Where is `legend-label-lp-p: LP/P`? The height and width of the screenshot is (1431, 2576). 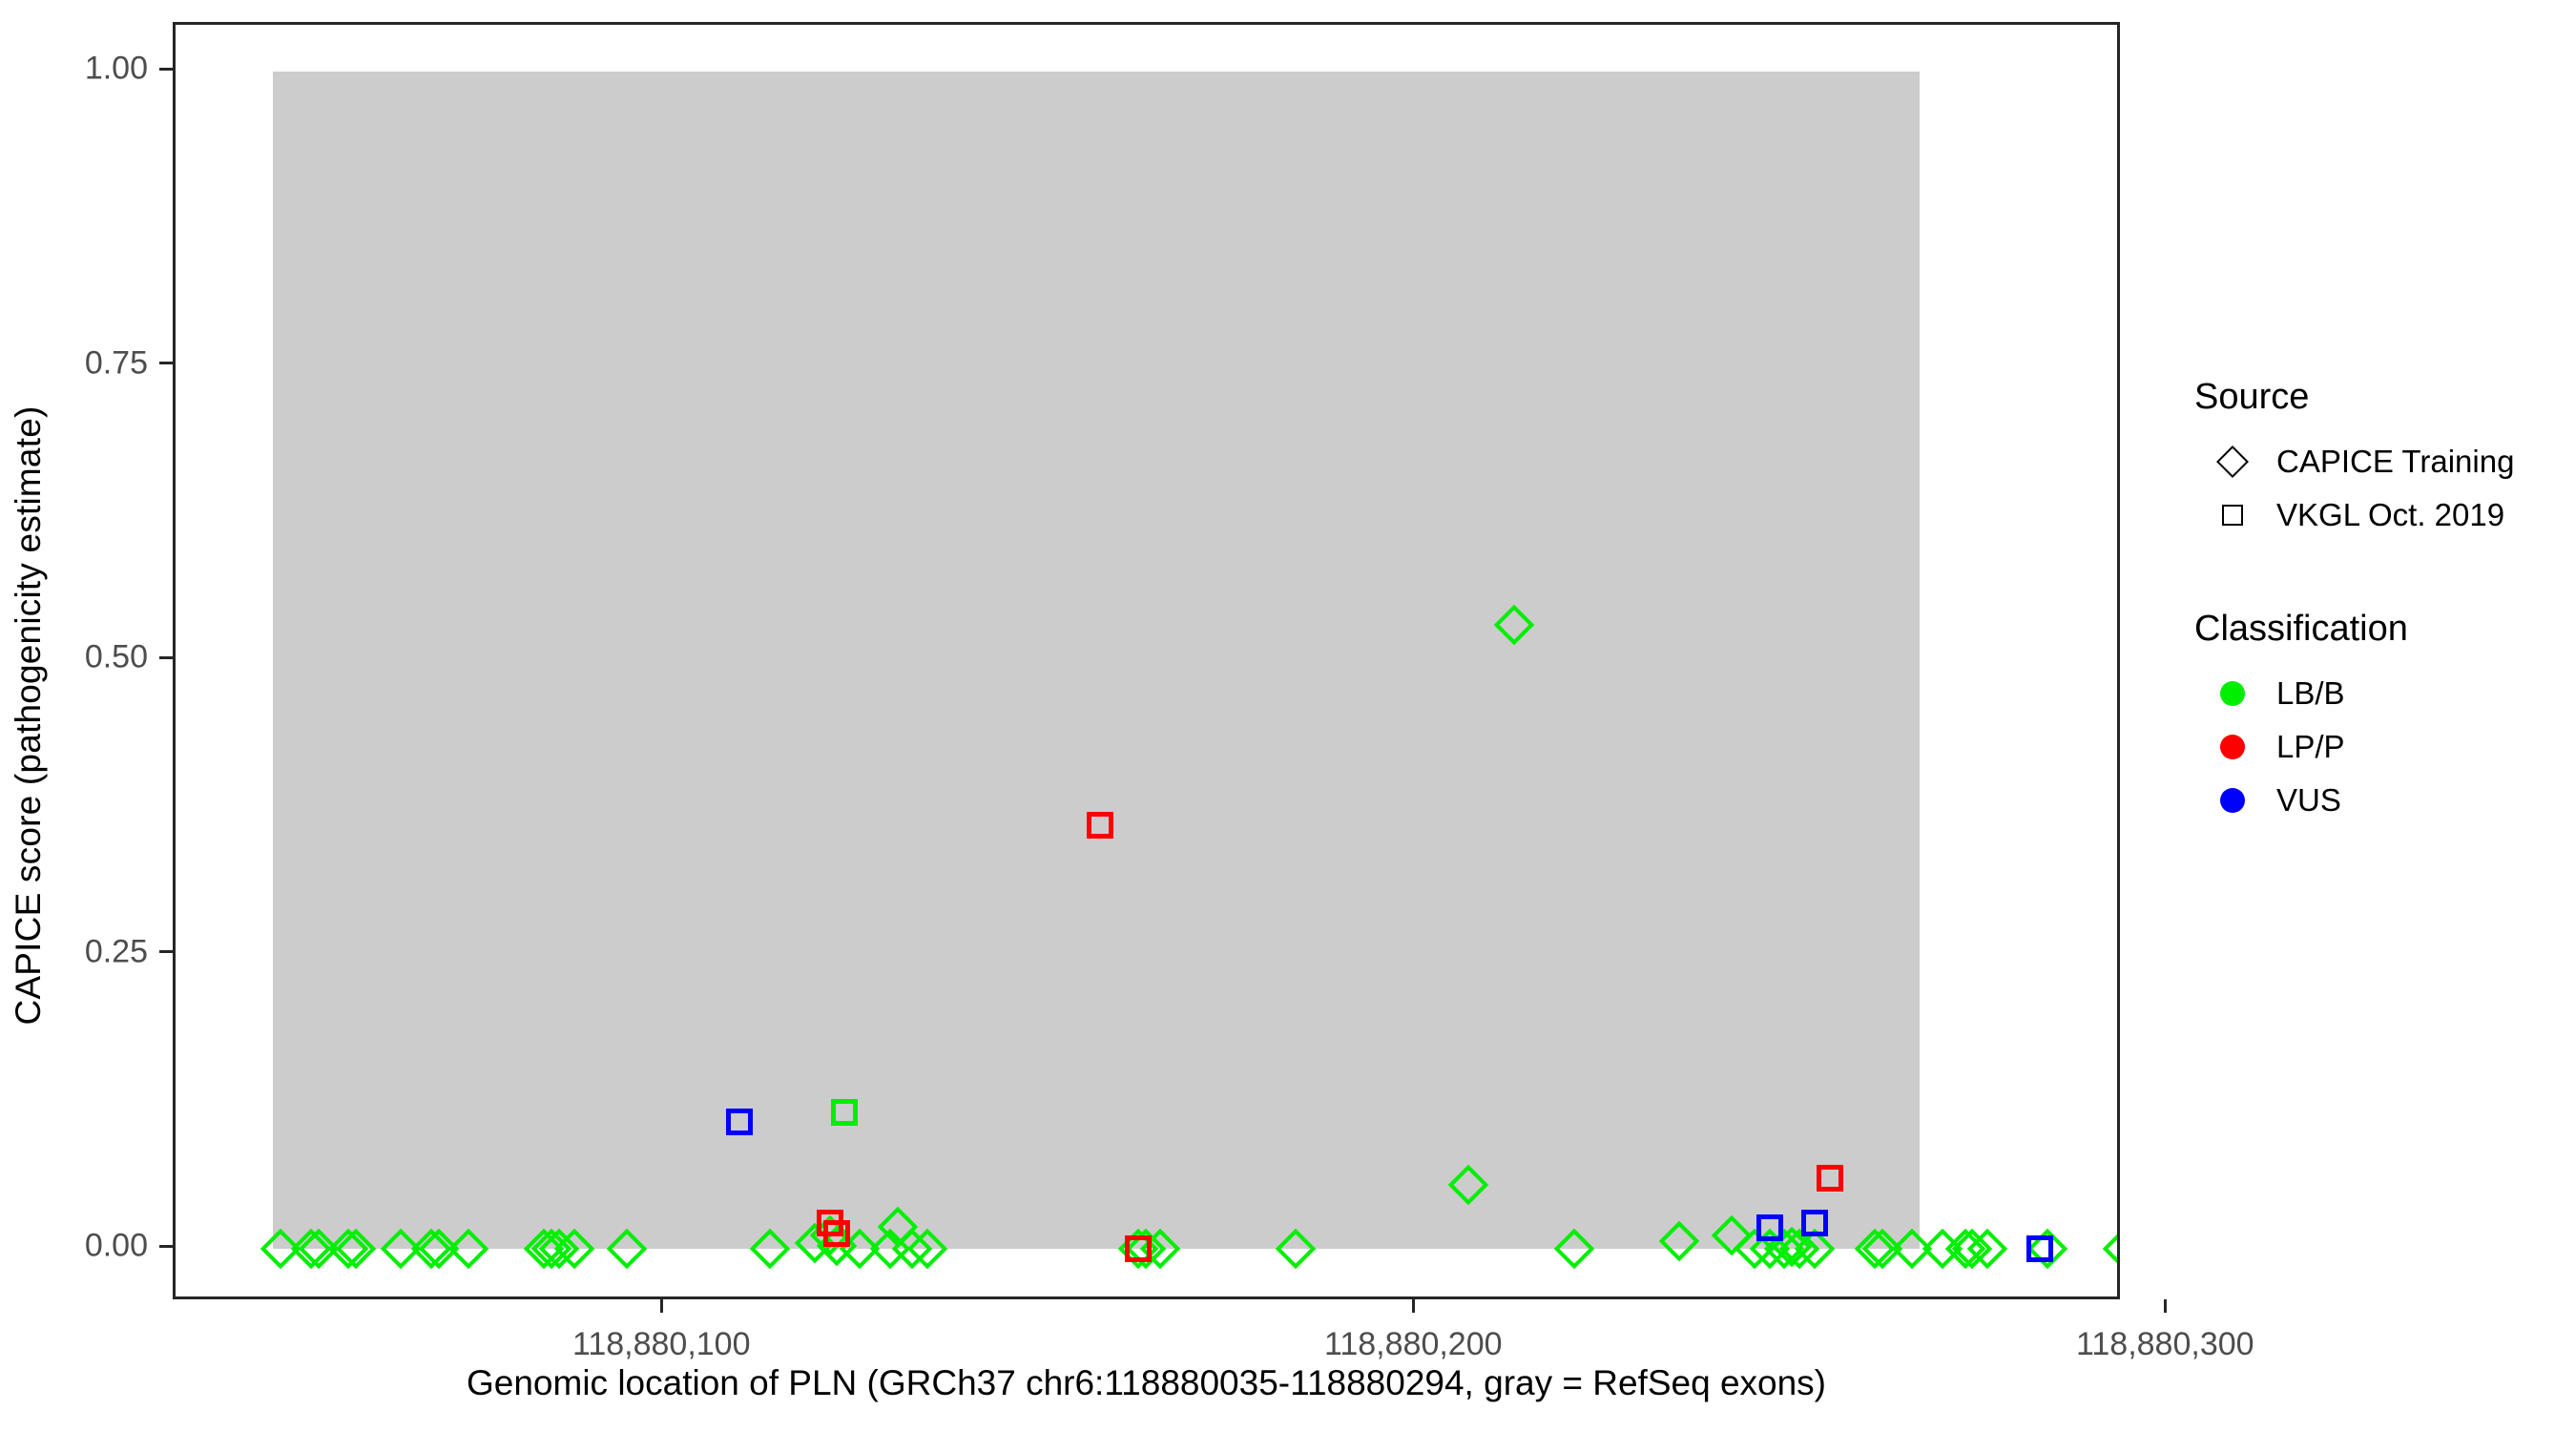 legend-label-lp-p: LP/P is located at coordinates (2310, 746).